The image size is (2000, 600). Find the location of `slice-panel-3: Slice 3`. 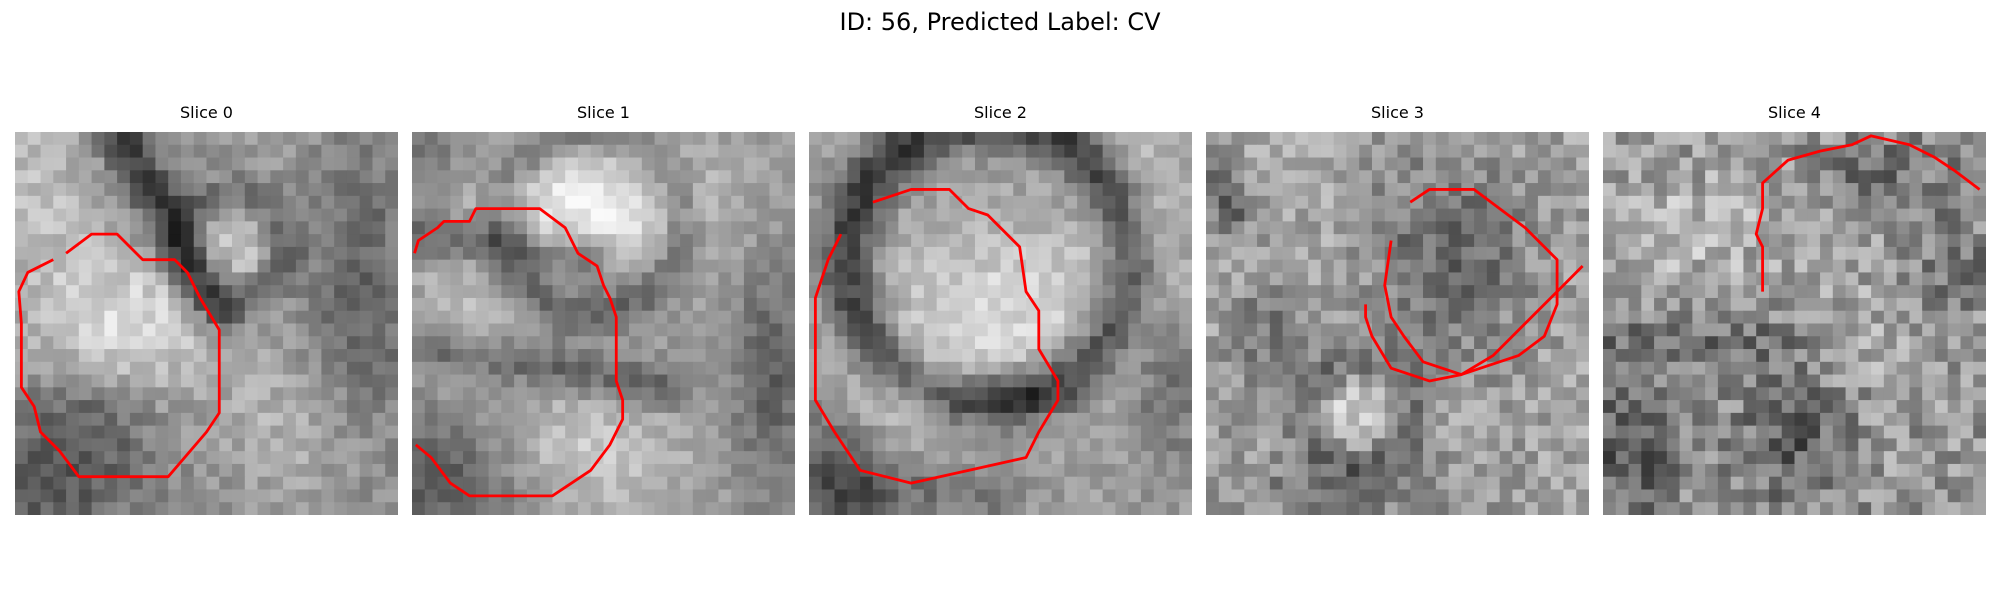

slice-panel-3: Slice 3 is located at coordinates (1397, 308).